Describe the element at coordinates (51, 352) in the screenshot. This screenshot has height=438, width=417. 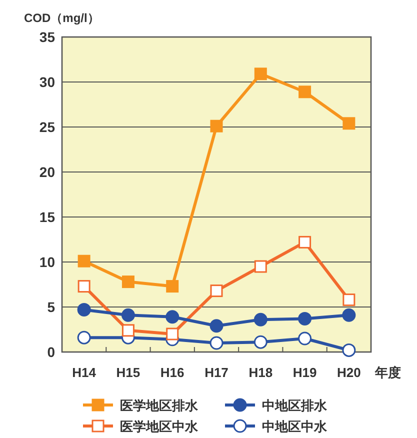
I see `y-tick-label: 0` at that location.